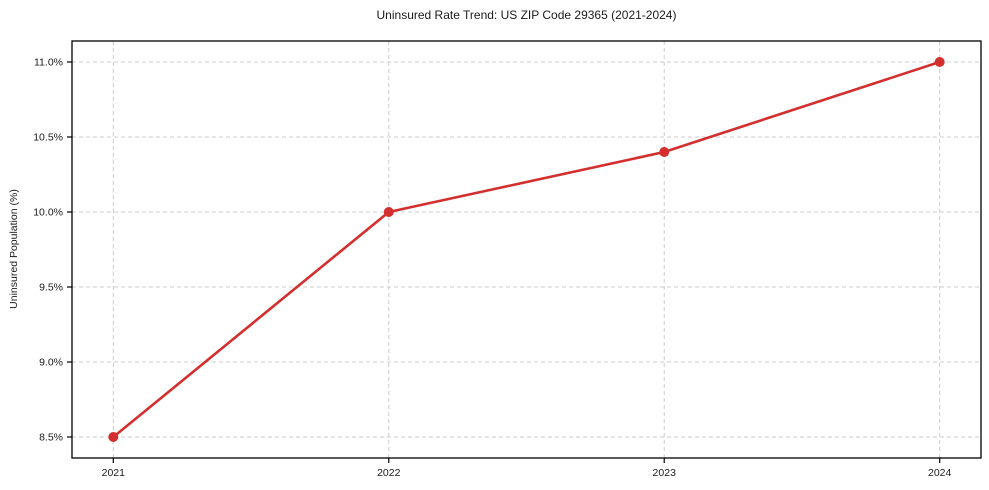 The image size is (989, 490). Describe the element at coordinates (51, 288) in the screenshot. I see `y-axis-tick-label: 9.5%` at that location.